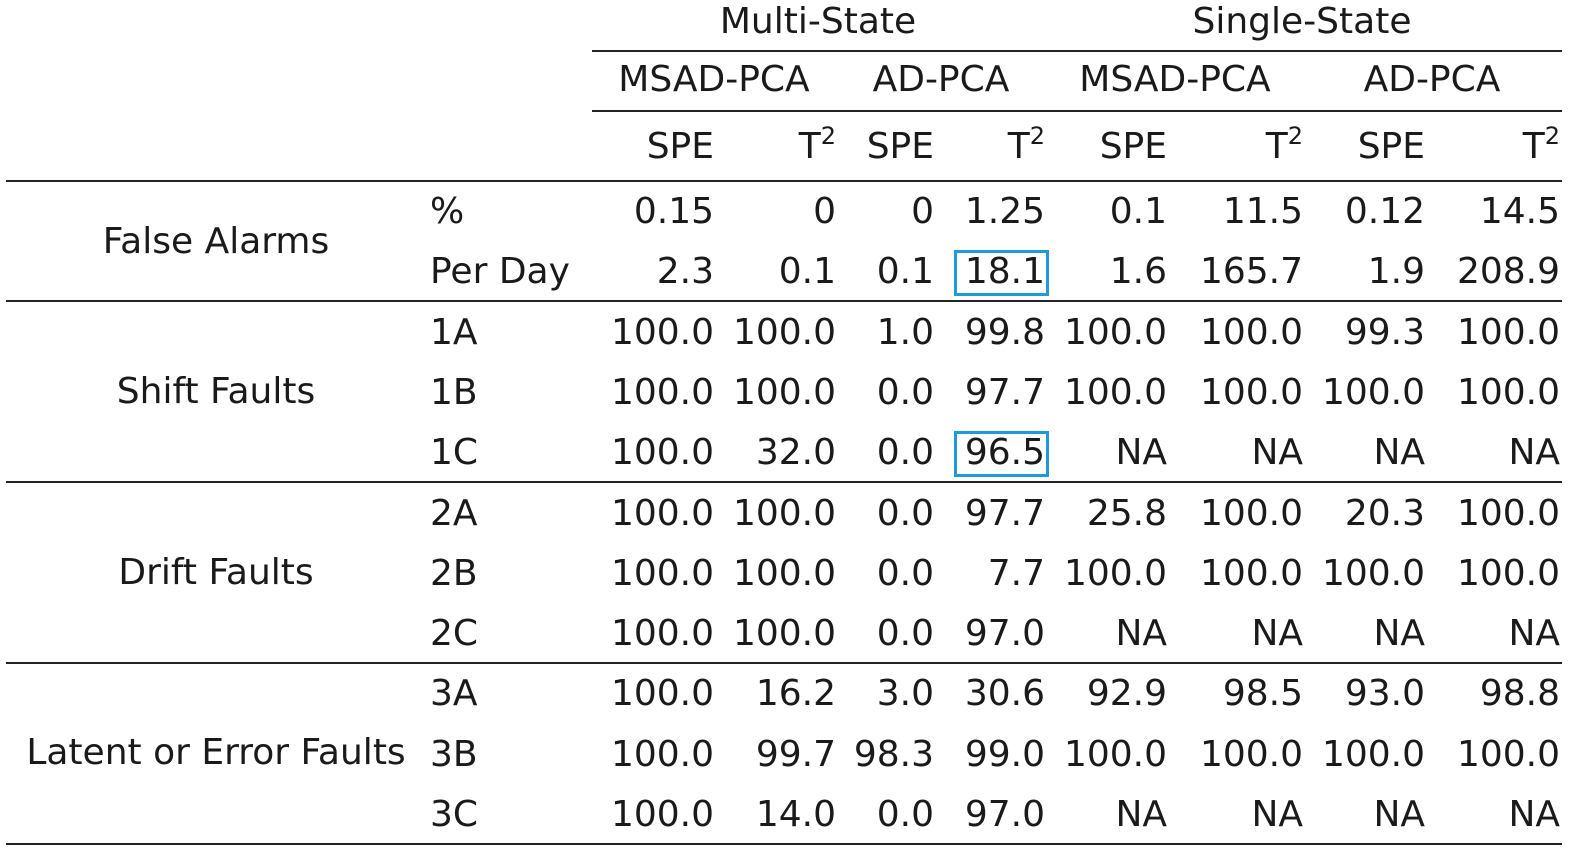 This screenshot has width=1574, height=850. I want to click on method-header: MSAD-PCA, so click(1175, 79).